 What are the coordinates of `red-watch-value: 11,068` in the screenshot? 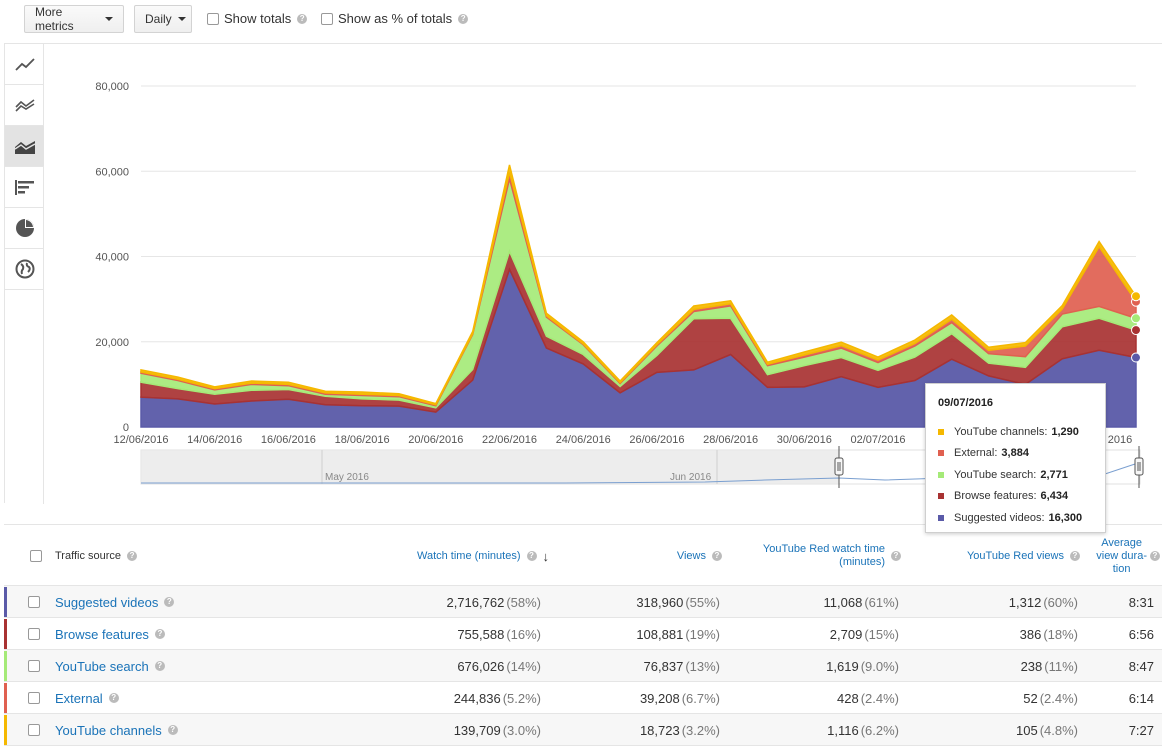 It's located at (843, 602).